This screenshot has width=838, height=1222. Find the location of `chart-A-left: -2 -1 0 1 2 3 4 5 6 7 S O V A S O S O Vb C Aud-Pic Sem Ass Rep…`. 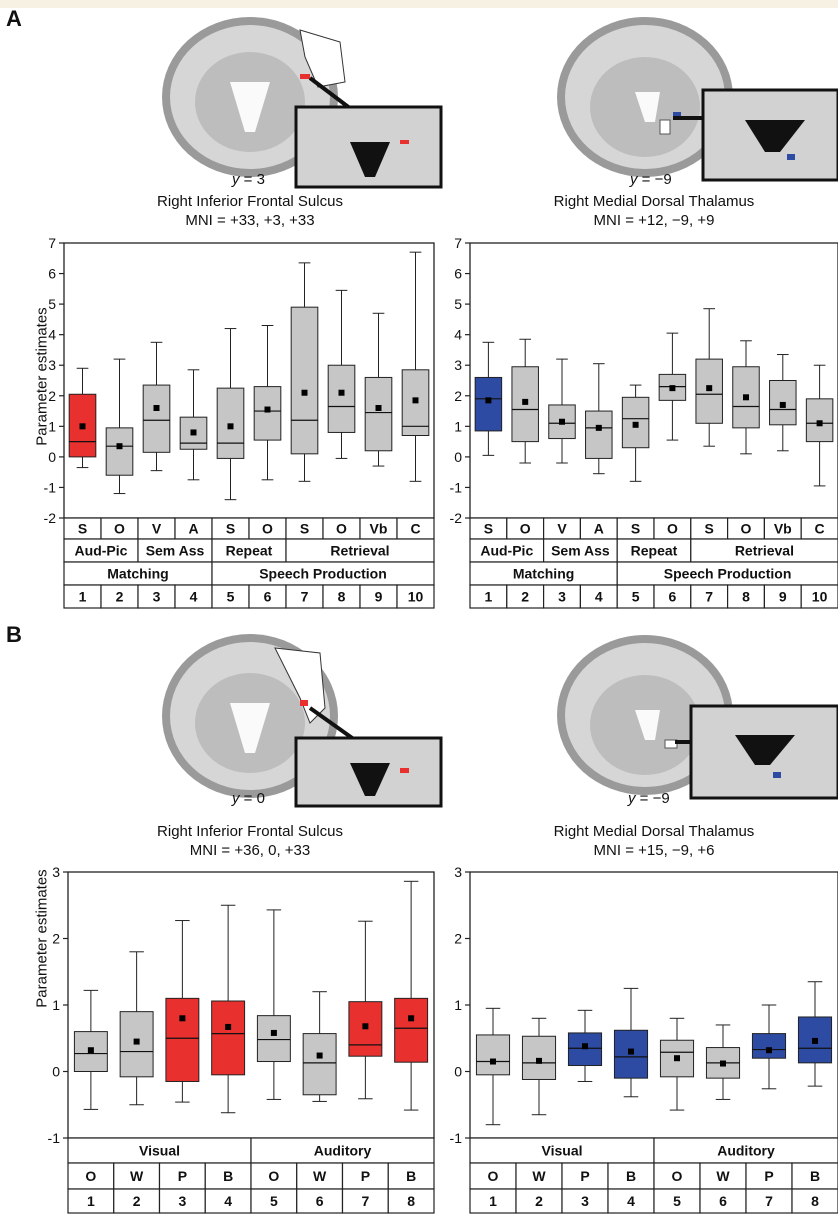

chart-A-left: -2 -1 0 1 2 3 4 5 6 7 S O V A S O S O Vb C Aud-Pic Sem Ass Rep… is located at coordinates (239, 422).